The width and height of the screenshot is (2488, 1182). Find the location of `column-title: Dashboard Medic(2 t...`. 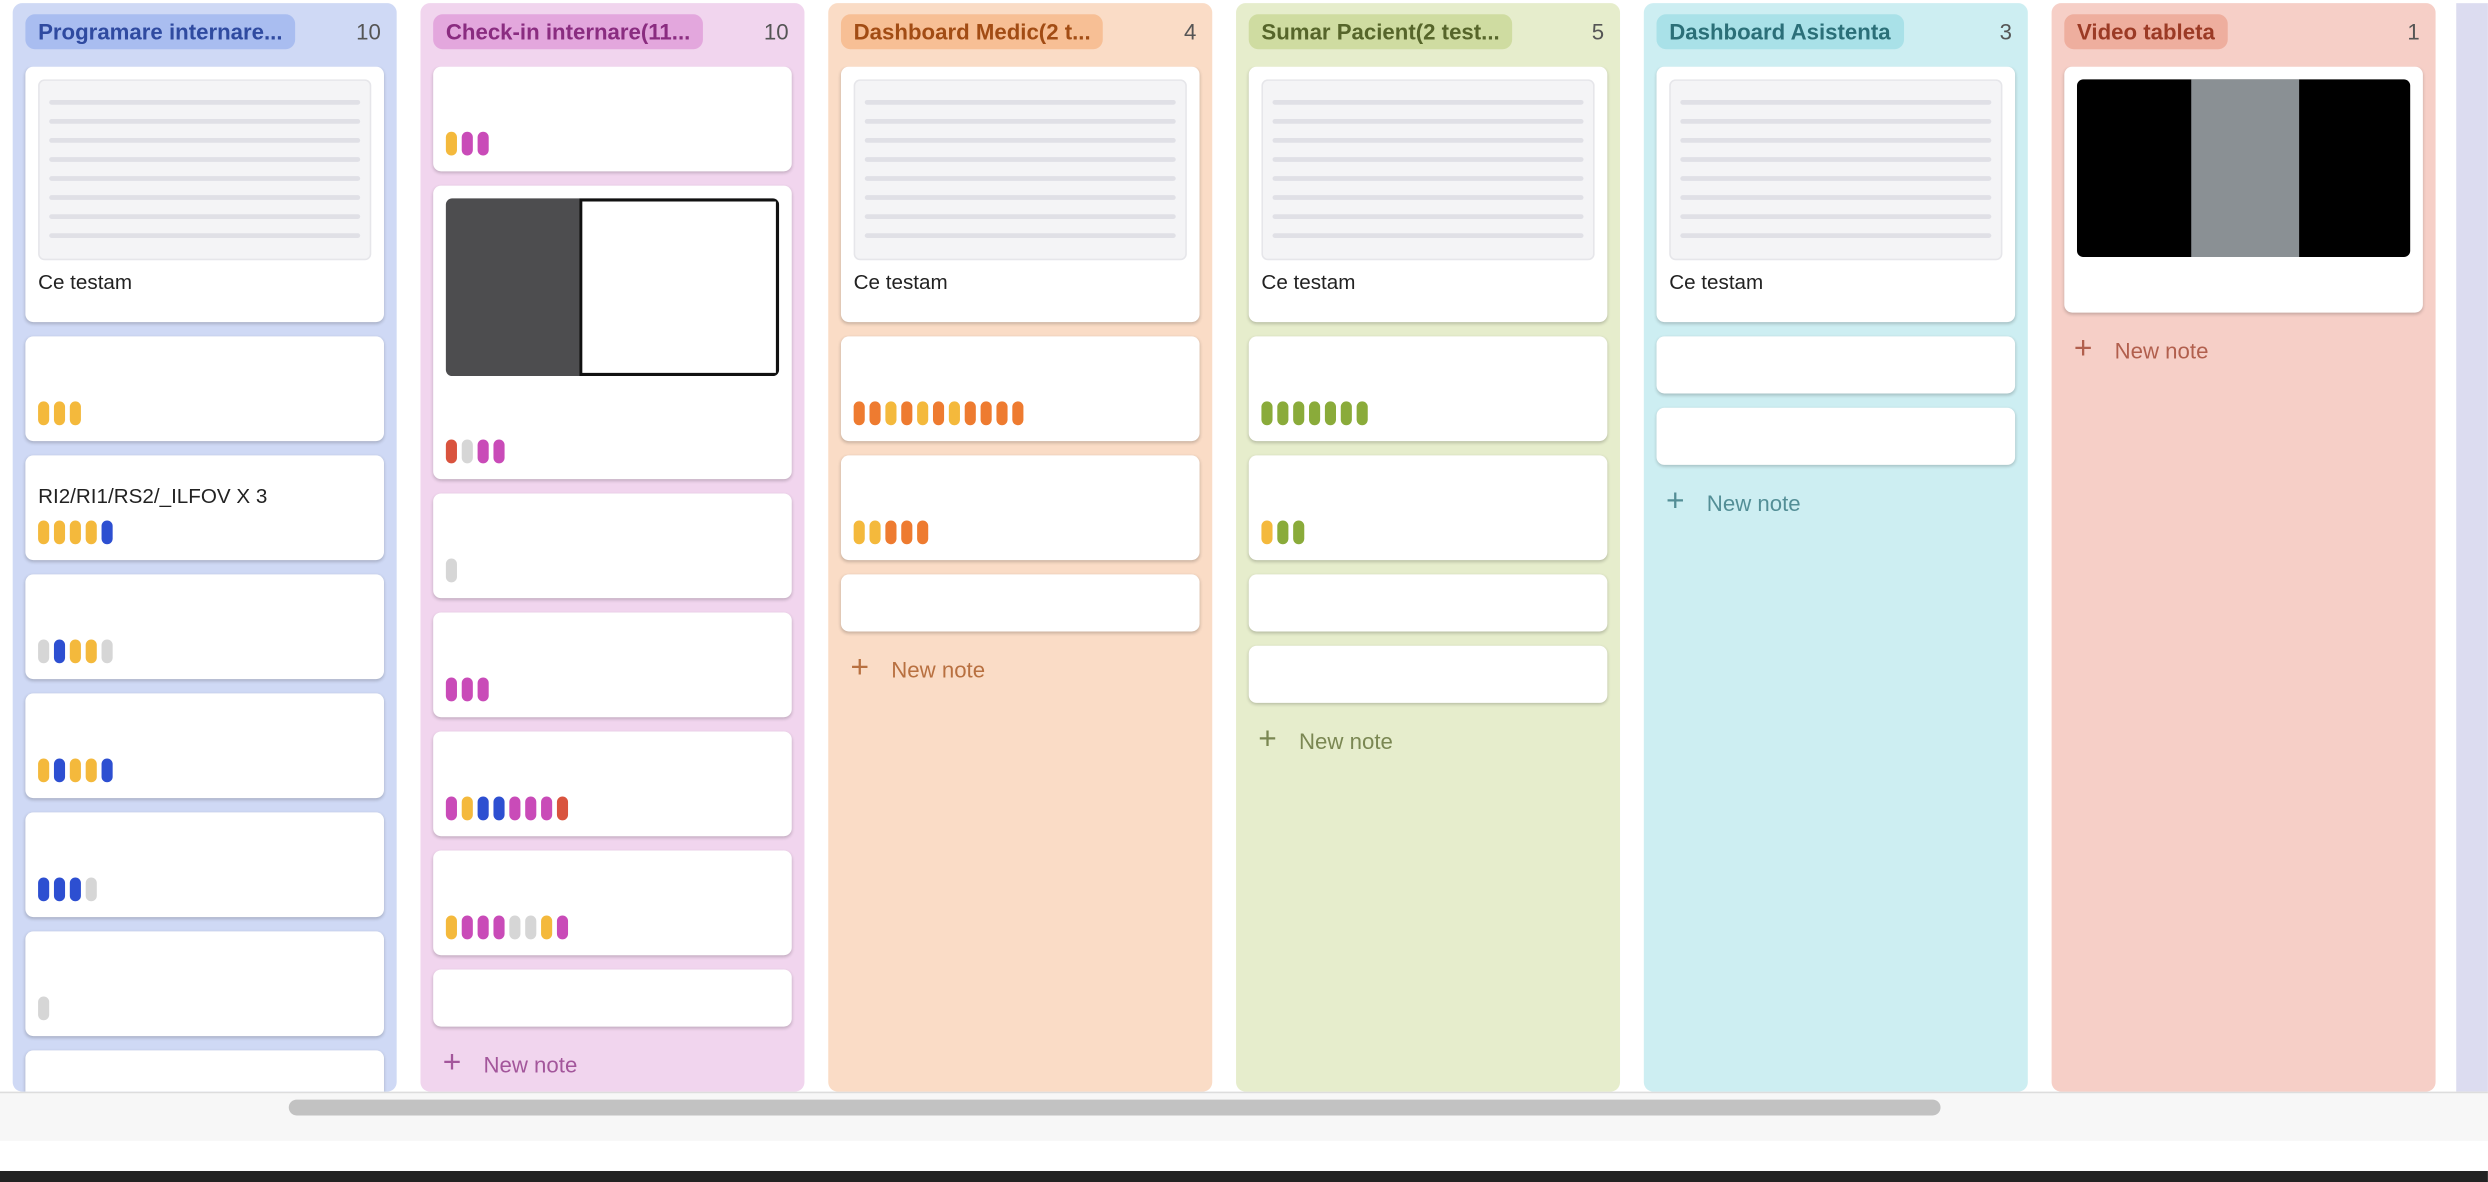

column-title: Dashboard Medic(2 t... is located at coordinates (972, 32).